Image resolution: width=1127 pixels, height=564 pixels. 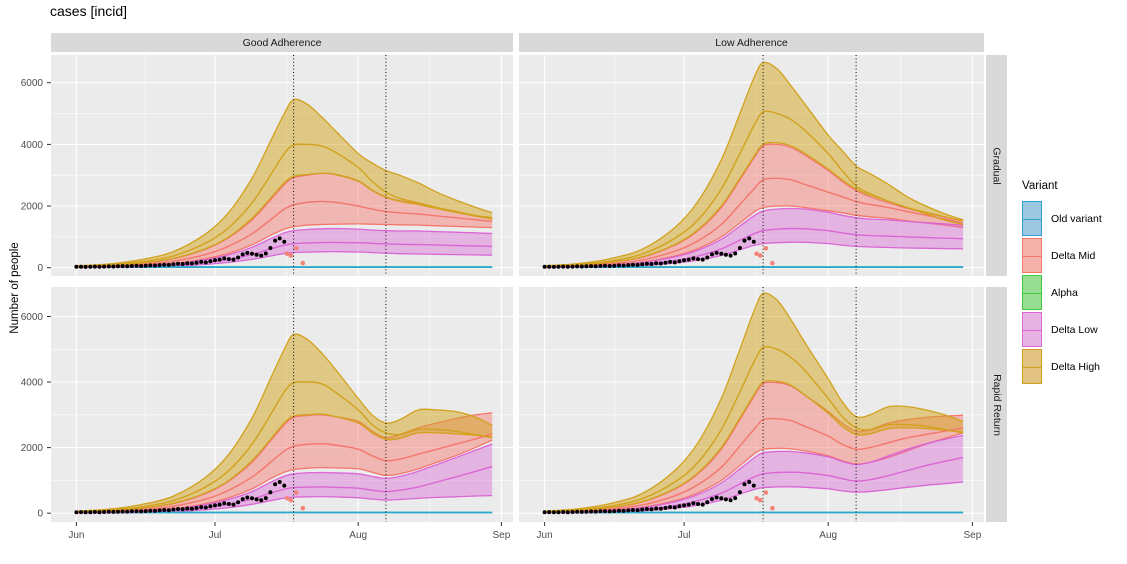 I want to click on plot-title: cases [incid], so click(x=89, y=11).